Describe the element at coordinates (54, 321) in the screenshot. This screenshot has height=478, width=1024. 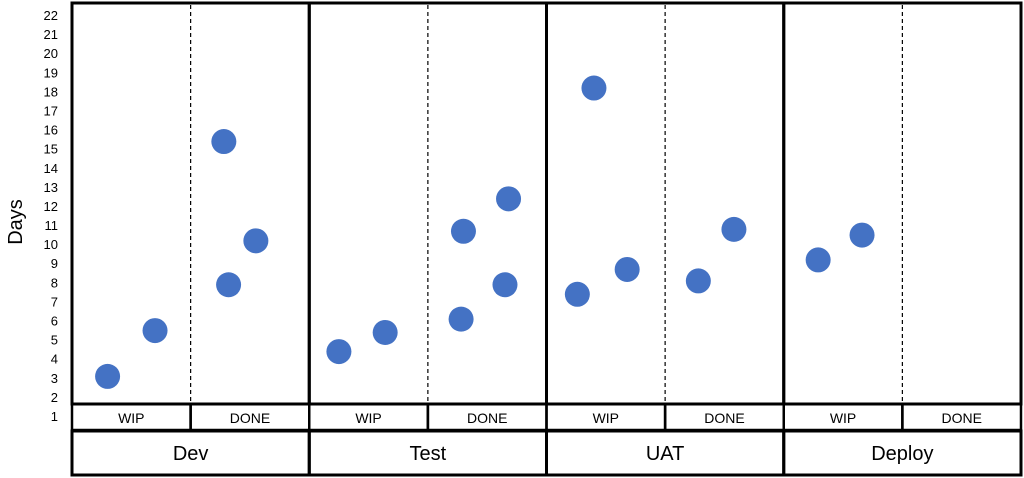
I see `y-tick-label: 6` at that location.